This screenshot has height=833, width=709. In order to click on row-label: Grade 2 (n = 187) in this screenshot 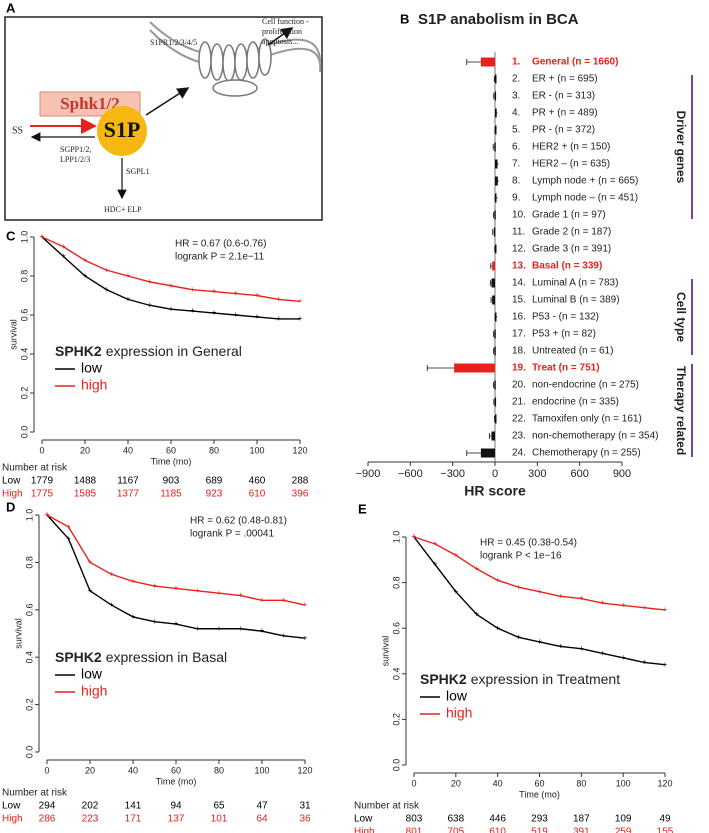, I will do `click(571, 232)`.